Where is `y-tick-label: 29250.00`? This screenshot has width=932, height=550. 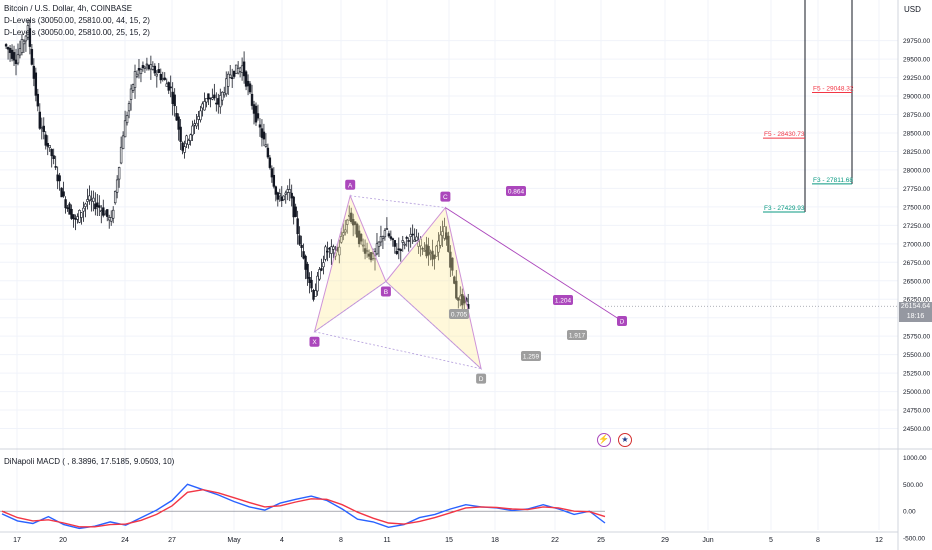
y-tick-label: 29250.00 is located at coordinates (916, 78).